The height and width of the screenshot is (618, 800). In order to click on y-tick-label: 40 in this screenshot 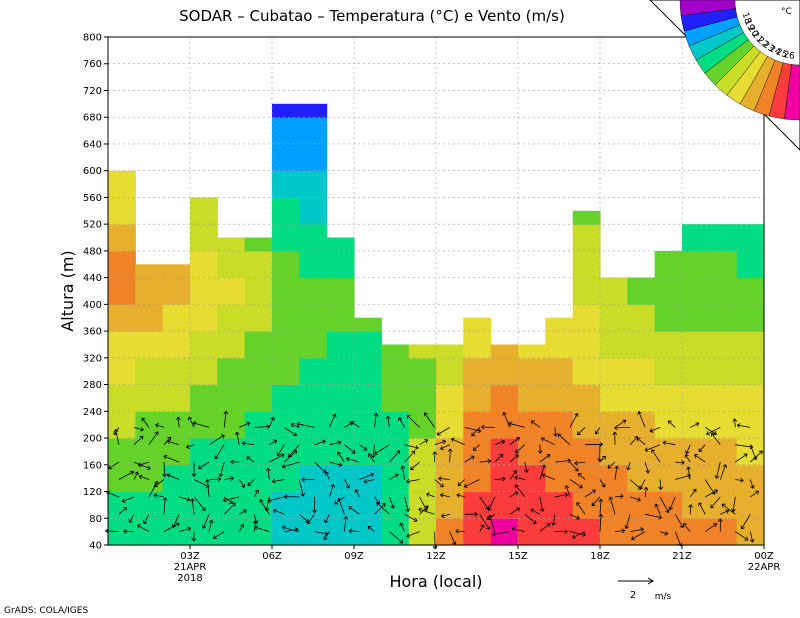, I will do `click(95, 546)`.